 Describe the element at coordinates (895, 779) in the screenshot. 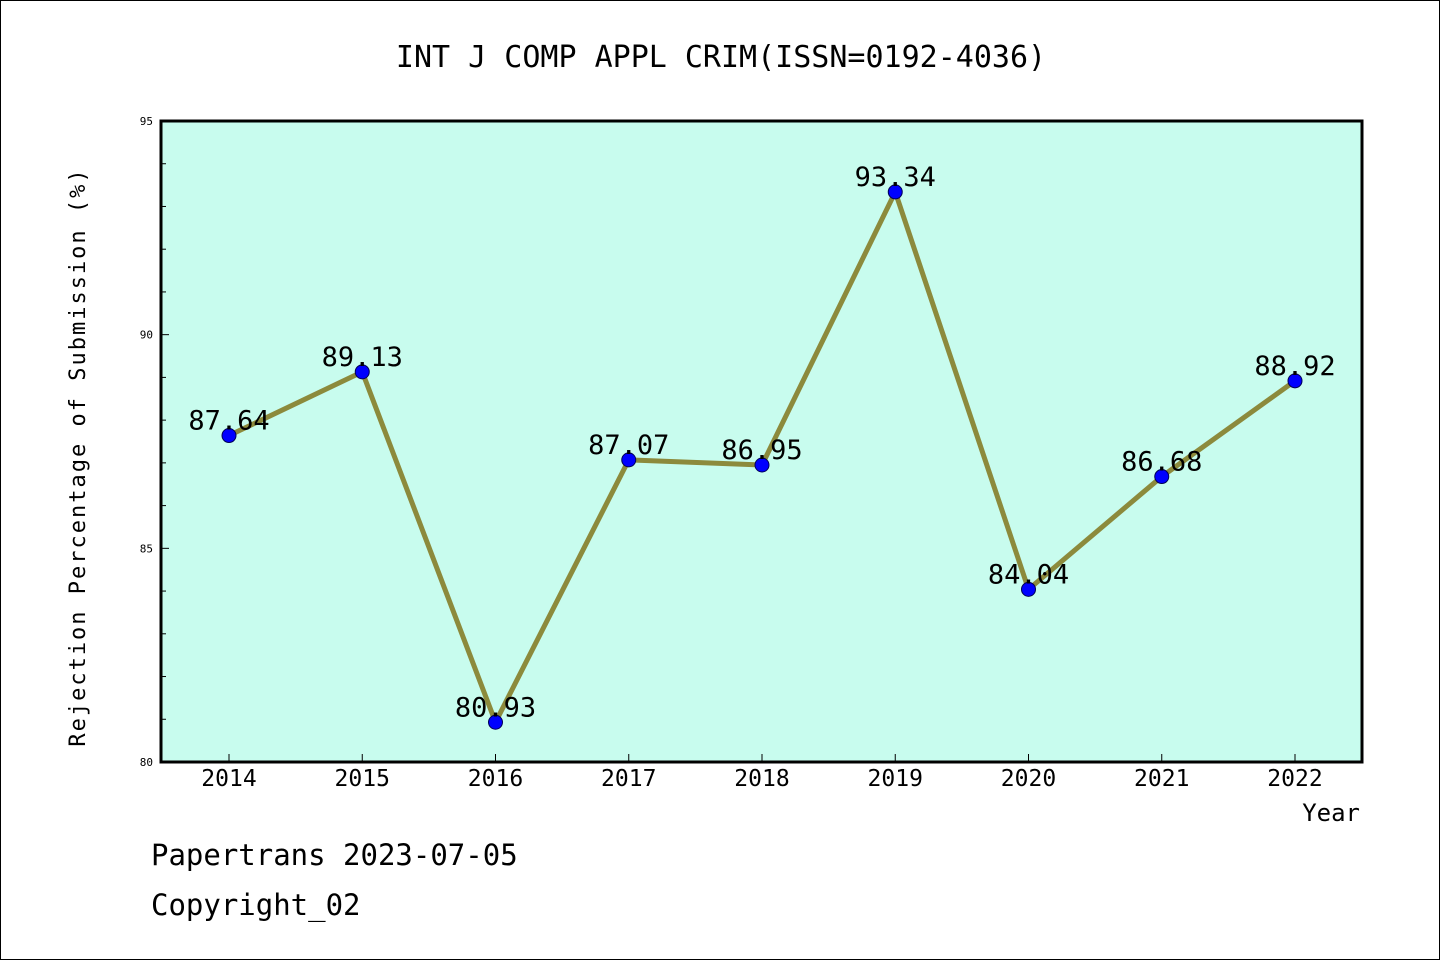

I see `x-tick-label: 2019` at that location.